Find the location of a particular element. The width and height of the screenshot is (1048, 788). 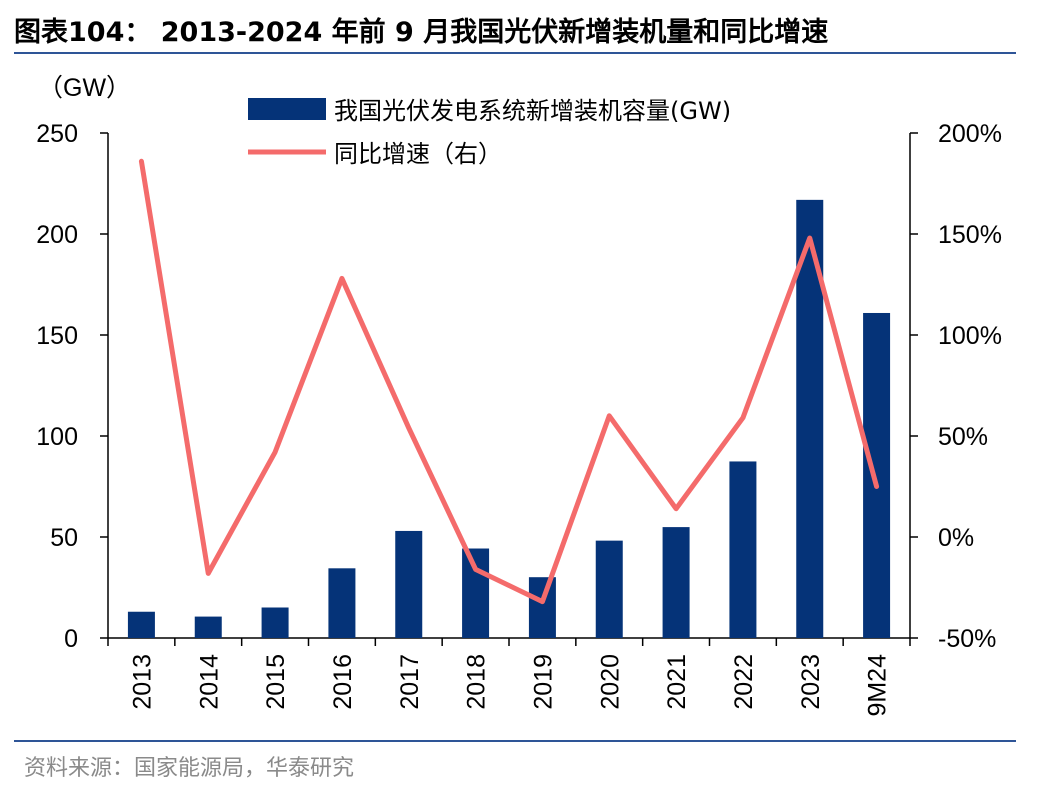

x-tick-label: 2020 is located at coordinates (610, 682).